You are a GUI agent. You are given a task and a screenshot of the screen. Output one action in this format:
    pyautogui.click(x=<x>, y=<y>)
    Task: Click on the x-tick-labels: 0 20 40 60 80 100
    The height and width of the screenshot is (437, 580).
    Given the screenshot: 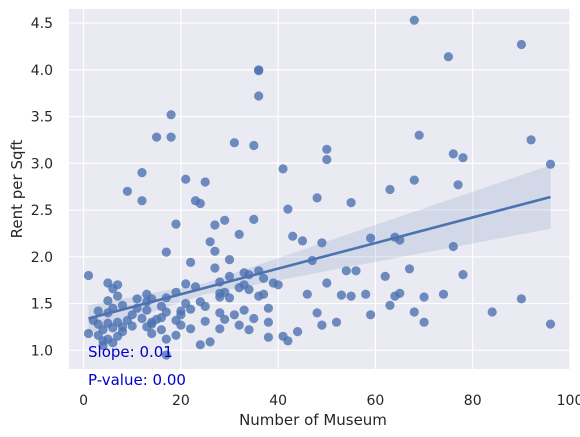 What is the action you would take?
    pyautogui.click(x=329, y=401)
    